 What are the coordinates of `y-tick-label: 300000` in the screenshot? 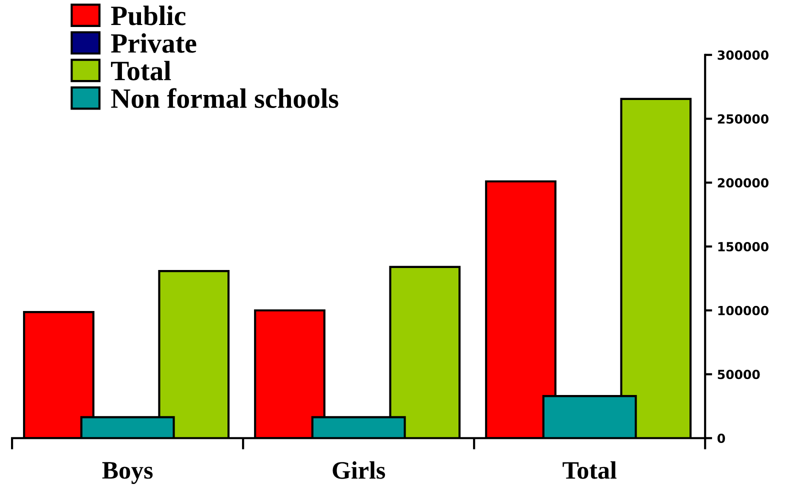 It's located at (743, 55).